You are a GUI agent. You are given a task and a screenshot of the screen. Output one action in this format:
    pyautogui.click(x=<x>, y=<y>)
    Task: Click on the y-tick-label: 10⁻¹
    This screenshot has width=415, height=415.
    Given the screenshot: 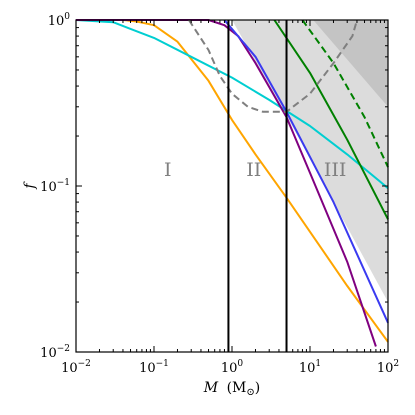 What is the action you would take?
    pyautogui.click(x=55, y=186)
    